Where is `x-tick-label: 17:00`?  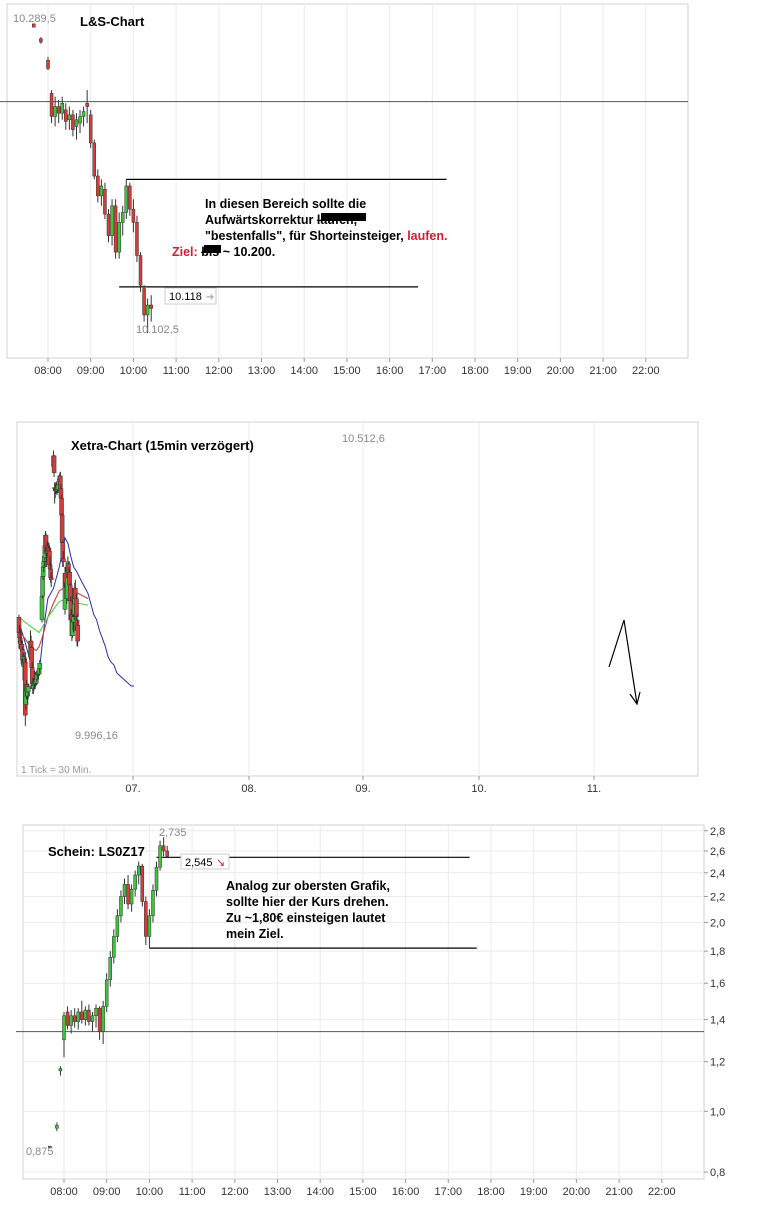
x-tick-label: 17:00 is located at coordinates (449, 1192).